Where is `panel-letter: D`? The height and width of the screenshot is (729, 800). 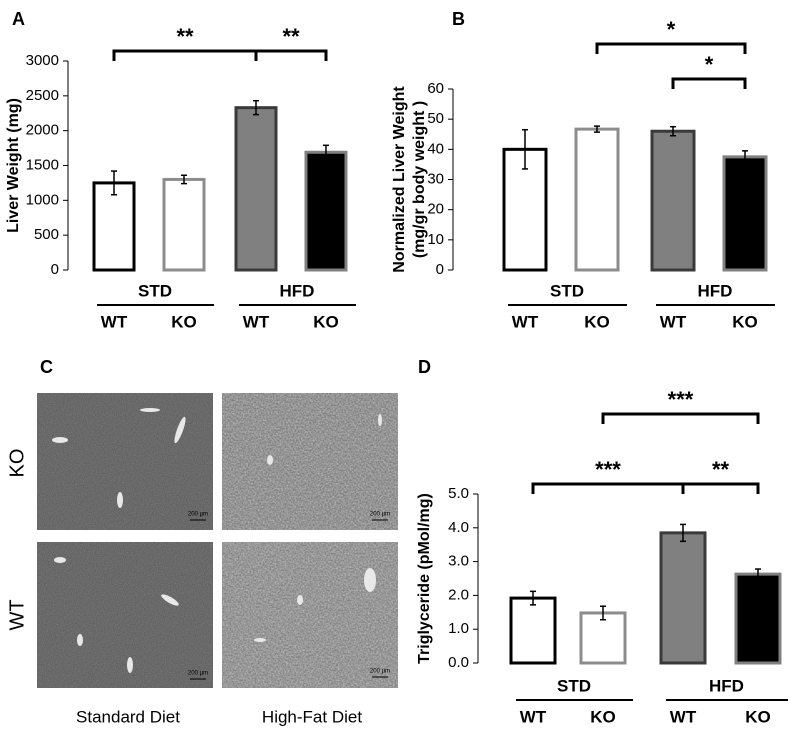
panel-letter: D is located at coordinates (424, 367).